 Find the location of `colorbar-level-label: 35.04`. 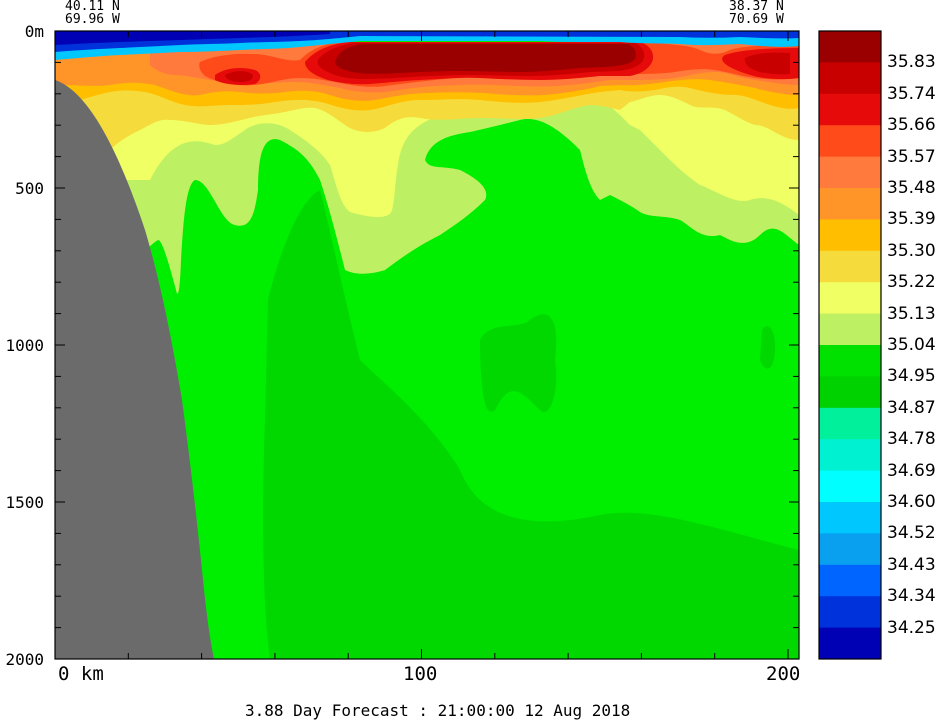

colorbar-level-label: 35.04 is located at coordinates (911, 345).